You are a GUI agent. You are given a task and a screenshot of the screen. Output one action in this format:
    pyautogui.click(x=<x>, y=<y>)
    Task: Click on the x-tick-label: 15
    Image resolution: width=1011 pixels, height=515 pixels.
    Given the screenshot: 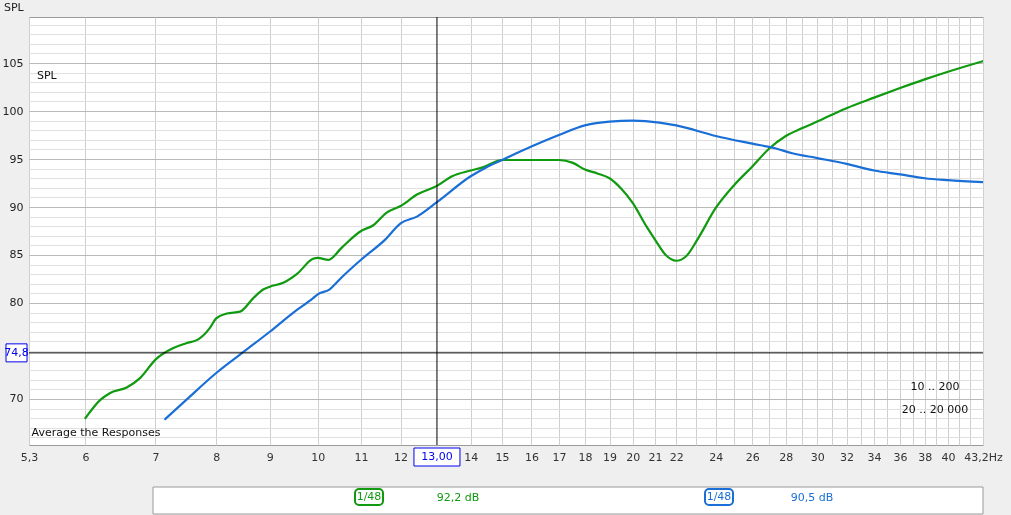 What is the action you would take?
    pyautogui.click(x=502, y=457)
    